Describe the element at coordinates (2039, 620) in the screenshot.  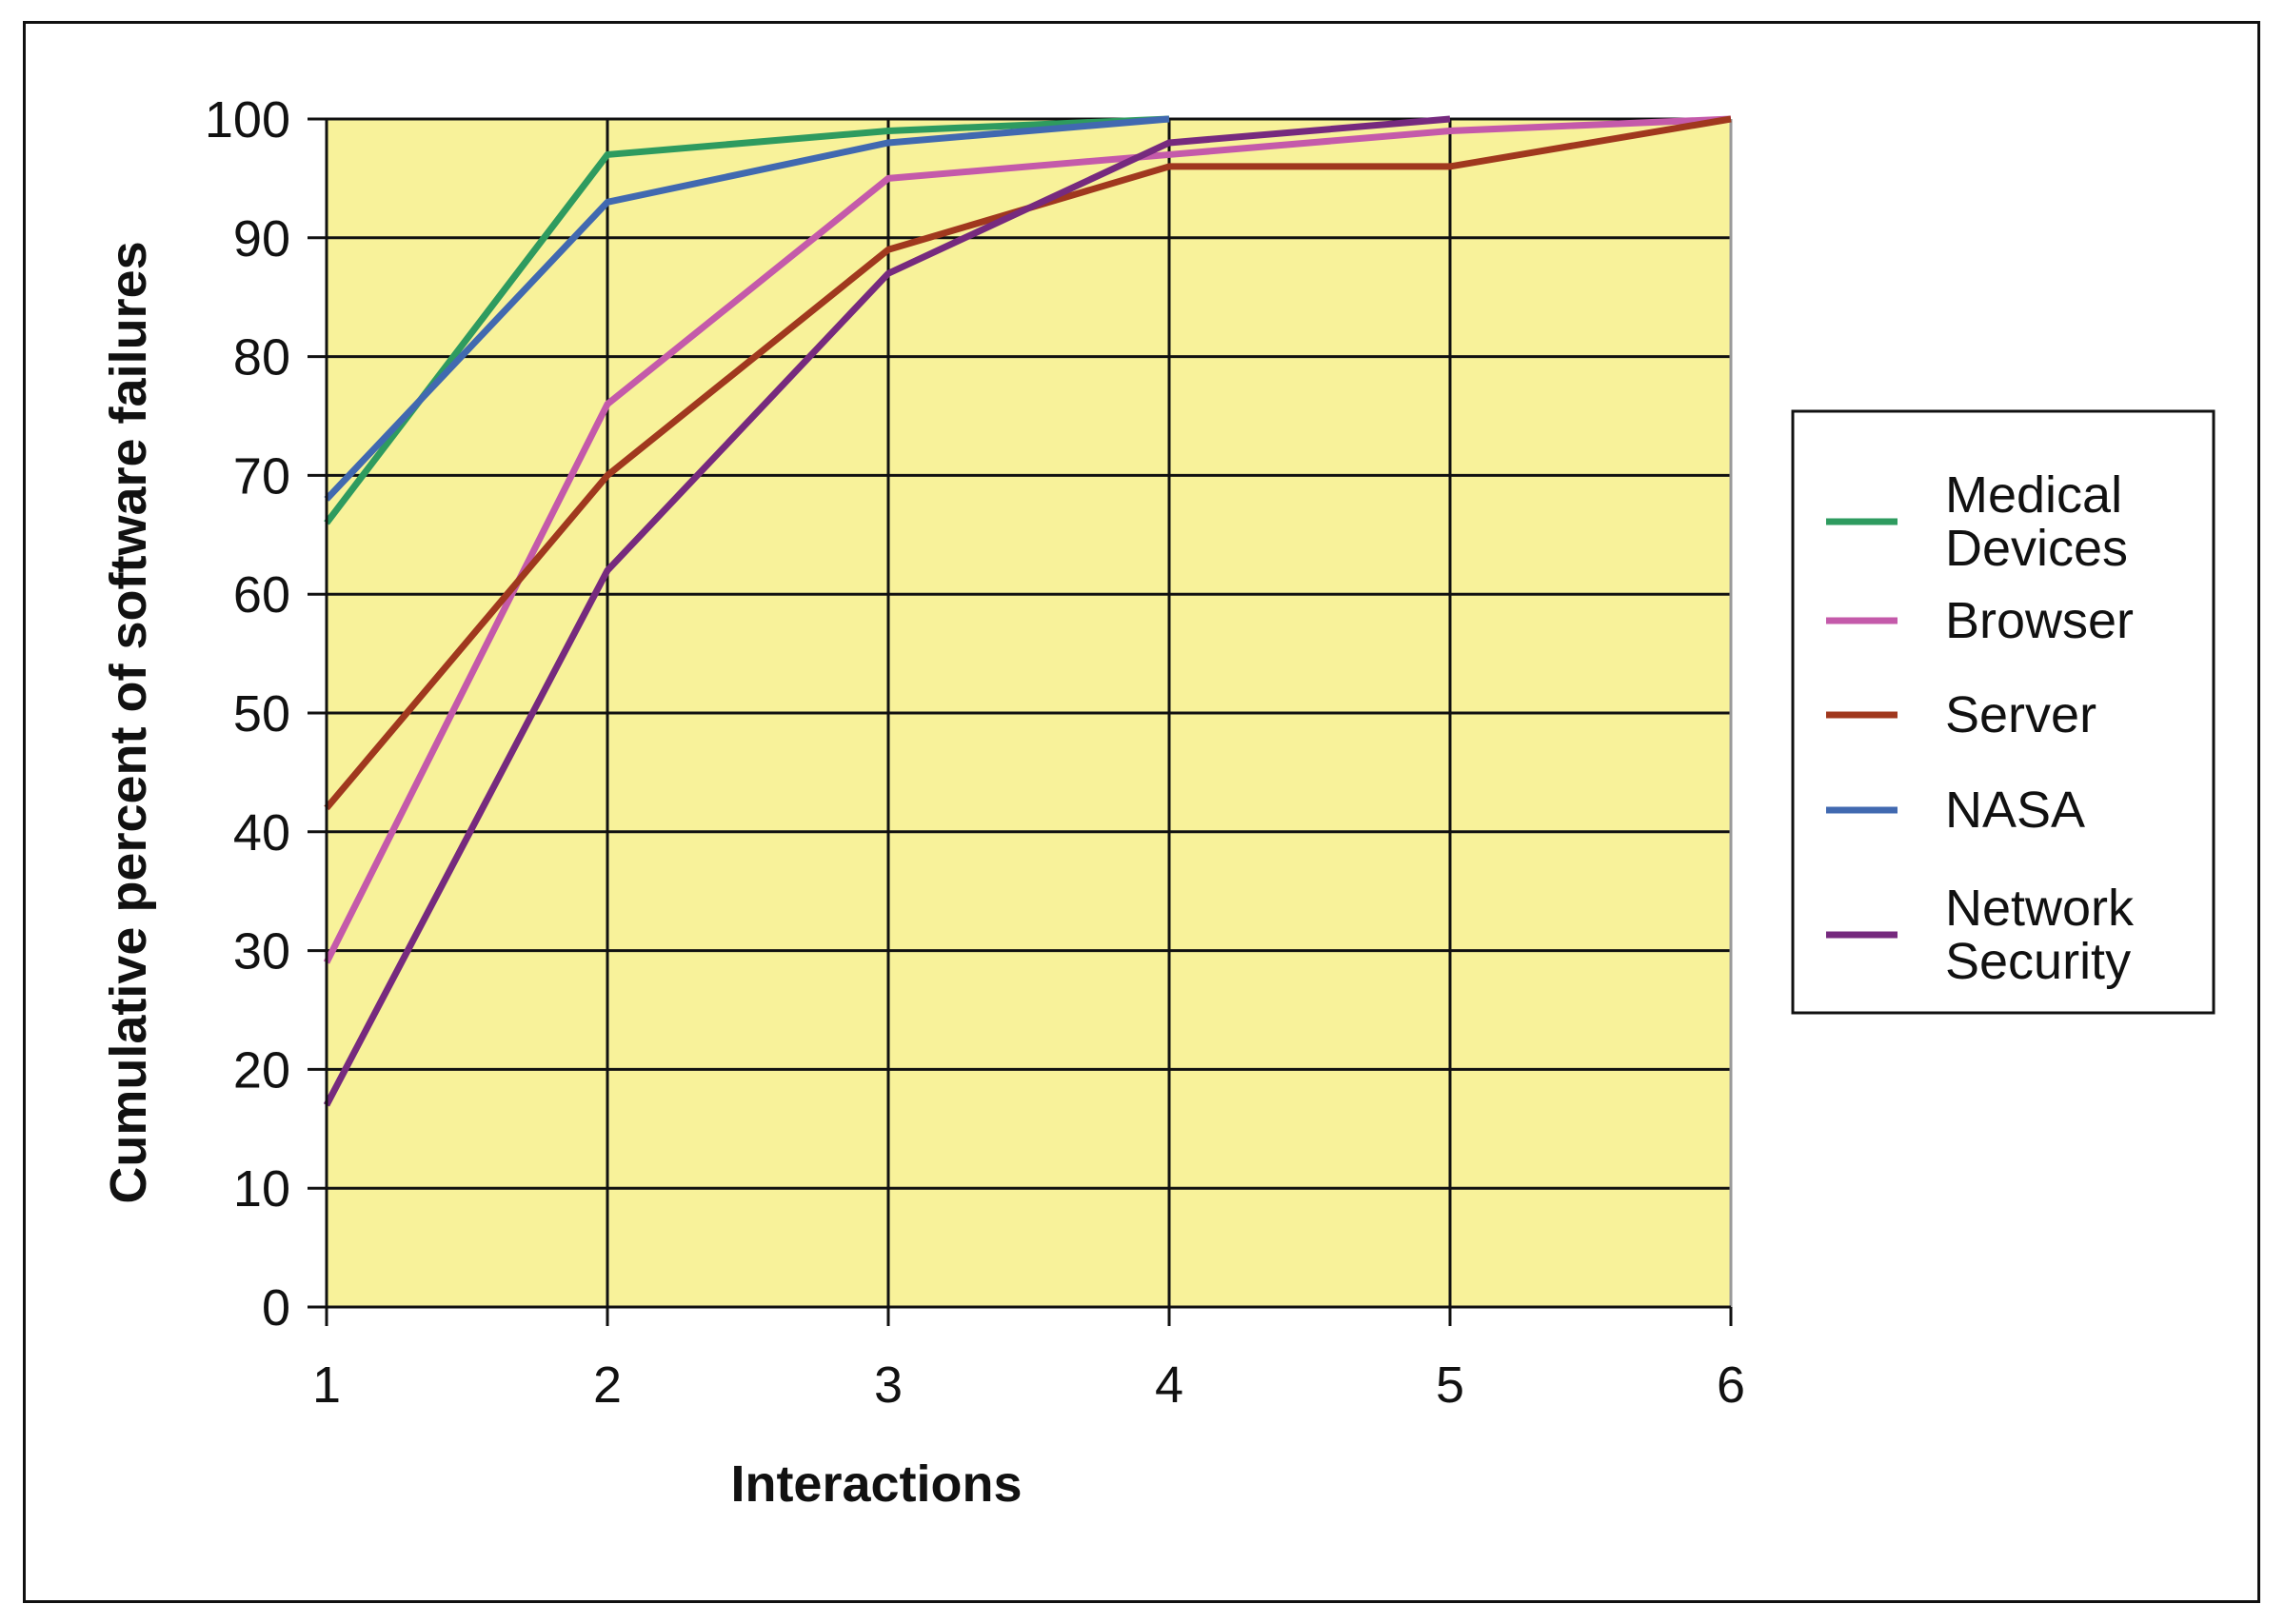
I see `legend-label-1-0: Browser` at that location.